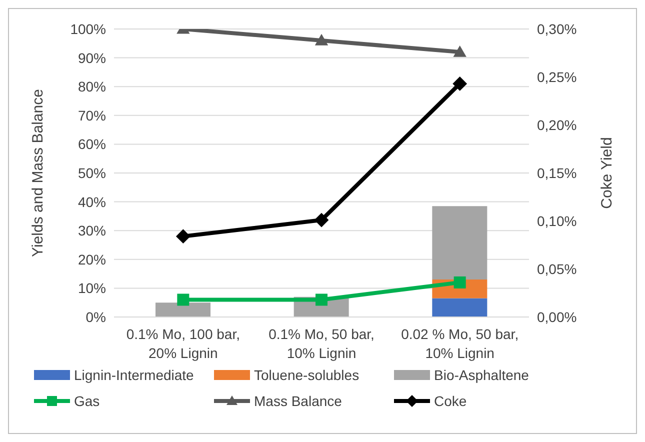 This screenshot has width=645, height=442. What do you see at coordinates (607, 173) in the screenshot?
I see `y2-axis-title: Coke Yield` at bounding box center [607, 173].